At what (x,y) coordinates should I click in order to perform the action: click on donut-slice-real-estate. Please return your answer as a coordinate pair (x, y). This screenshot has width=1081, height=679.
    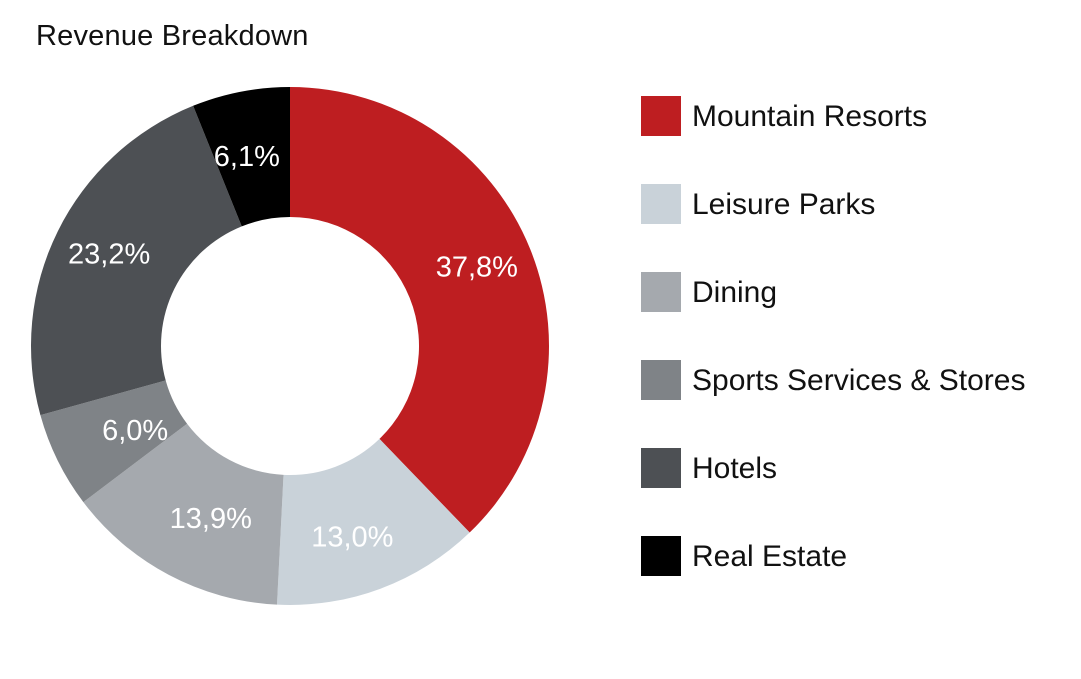
    Looking at the image, I should click on (241, 157).